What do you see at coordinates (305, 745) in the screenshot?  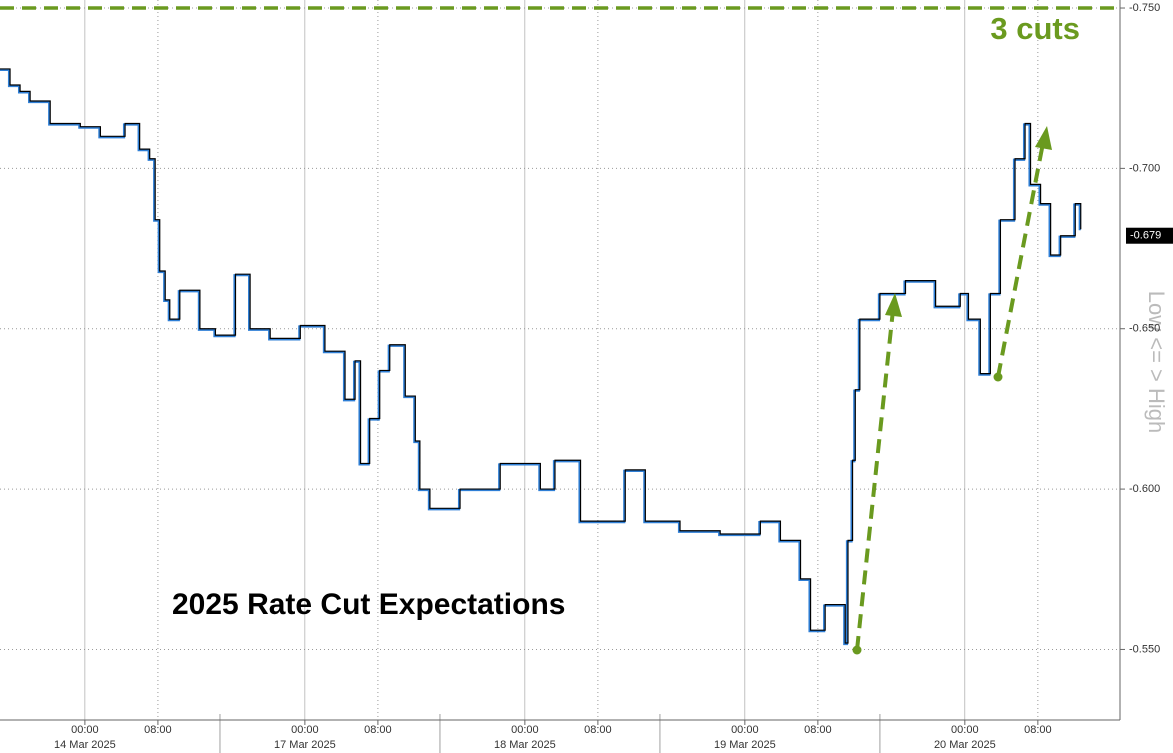 I see `date-label: 17 Mar 2025` at bounding box center [305, 745].